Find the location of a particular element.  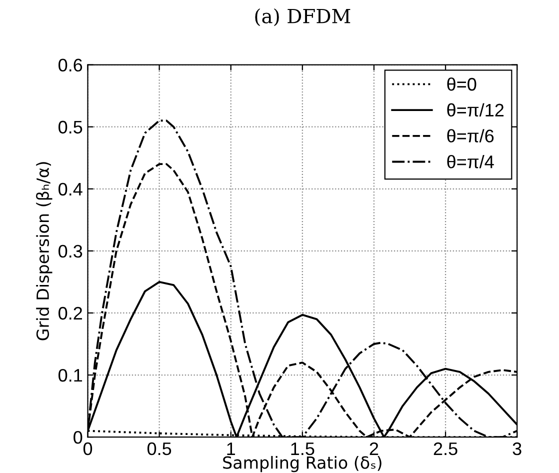

x-tick-label: 0.5 is located at coordinates (159, 449).